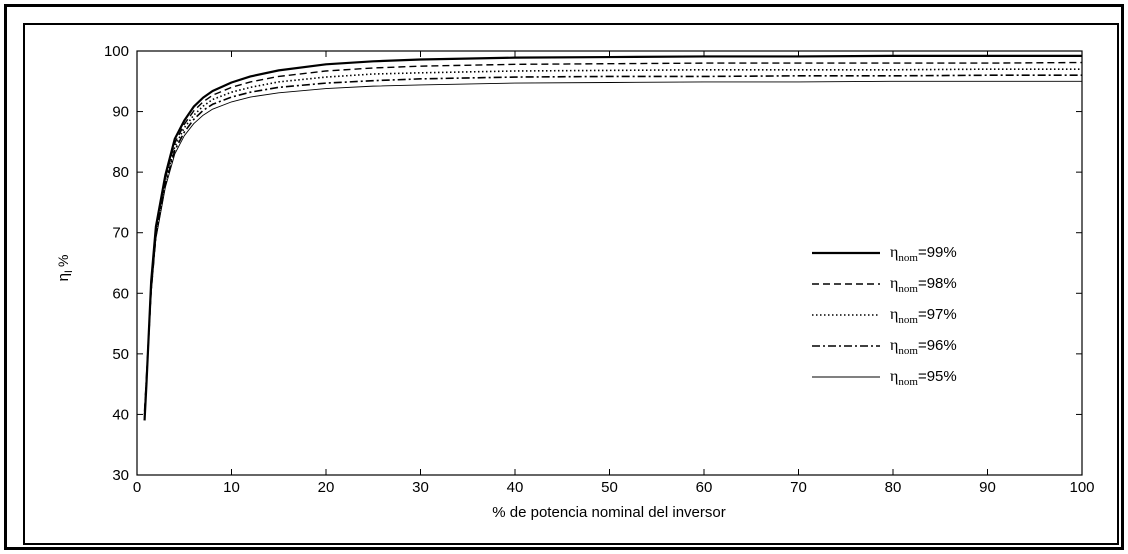 The height and width of the screenshot is (554, 1128). I want to click on legend: ηnom=99% ηnom=98% ηnom=97% ηnom=96% ηnom=95%, so click(884, 316).